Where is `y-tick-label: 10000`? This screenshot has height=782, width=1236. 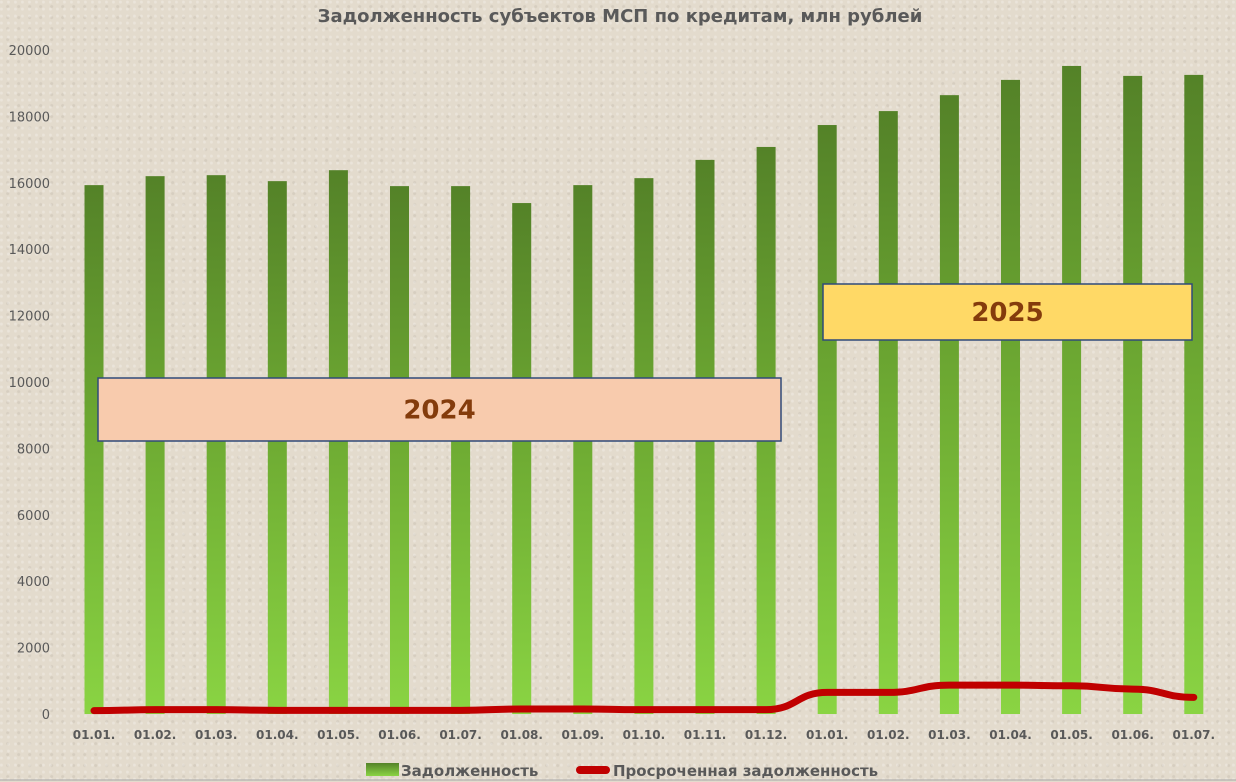
y-tick-label: 10000 is located at coordinates (29, 383).